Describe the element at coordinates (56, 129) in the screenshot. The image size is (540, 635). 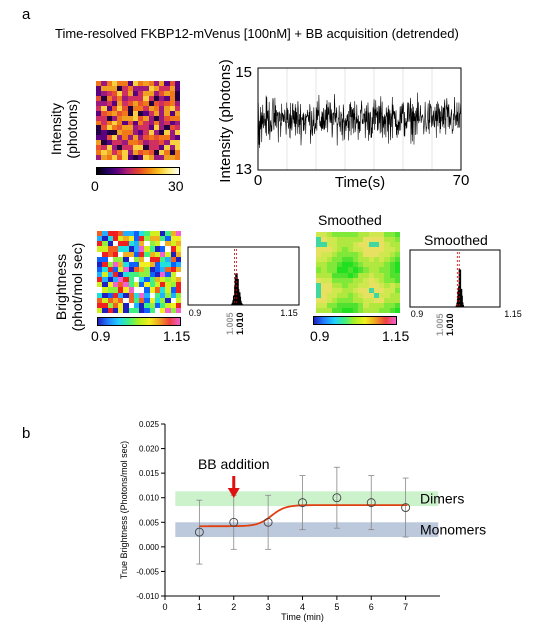
I see `intensity-map-ylabel-line1: Intensity` at that location.